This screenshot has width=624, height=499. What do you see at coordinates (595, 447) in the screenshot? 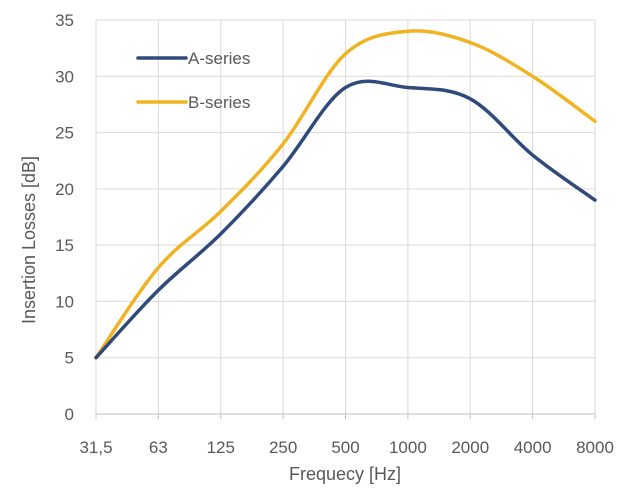
I see `x-tick-label: 8000` at bounding box center [595, 447].